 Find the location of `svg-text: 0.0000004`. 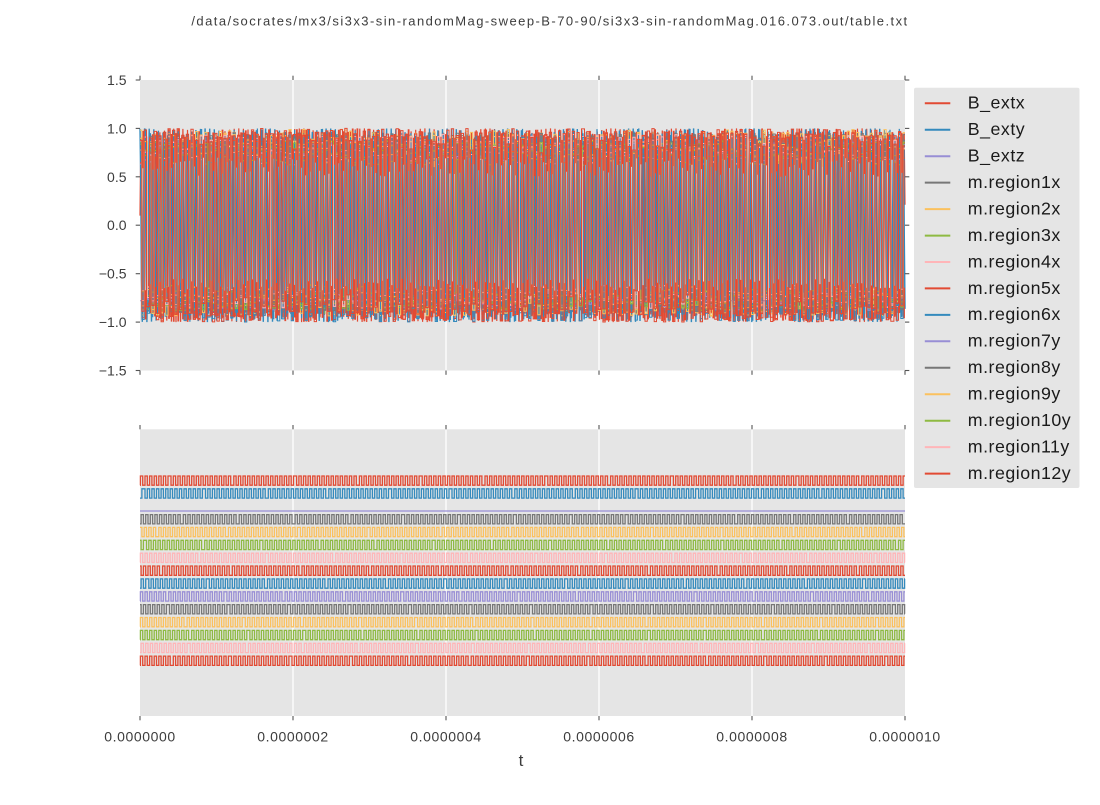

svg-text: 0.0000004 is located at coordinates (446, 737).